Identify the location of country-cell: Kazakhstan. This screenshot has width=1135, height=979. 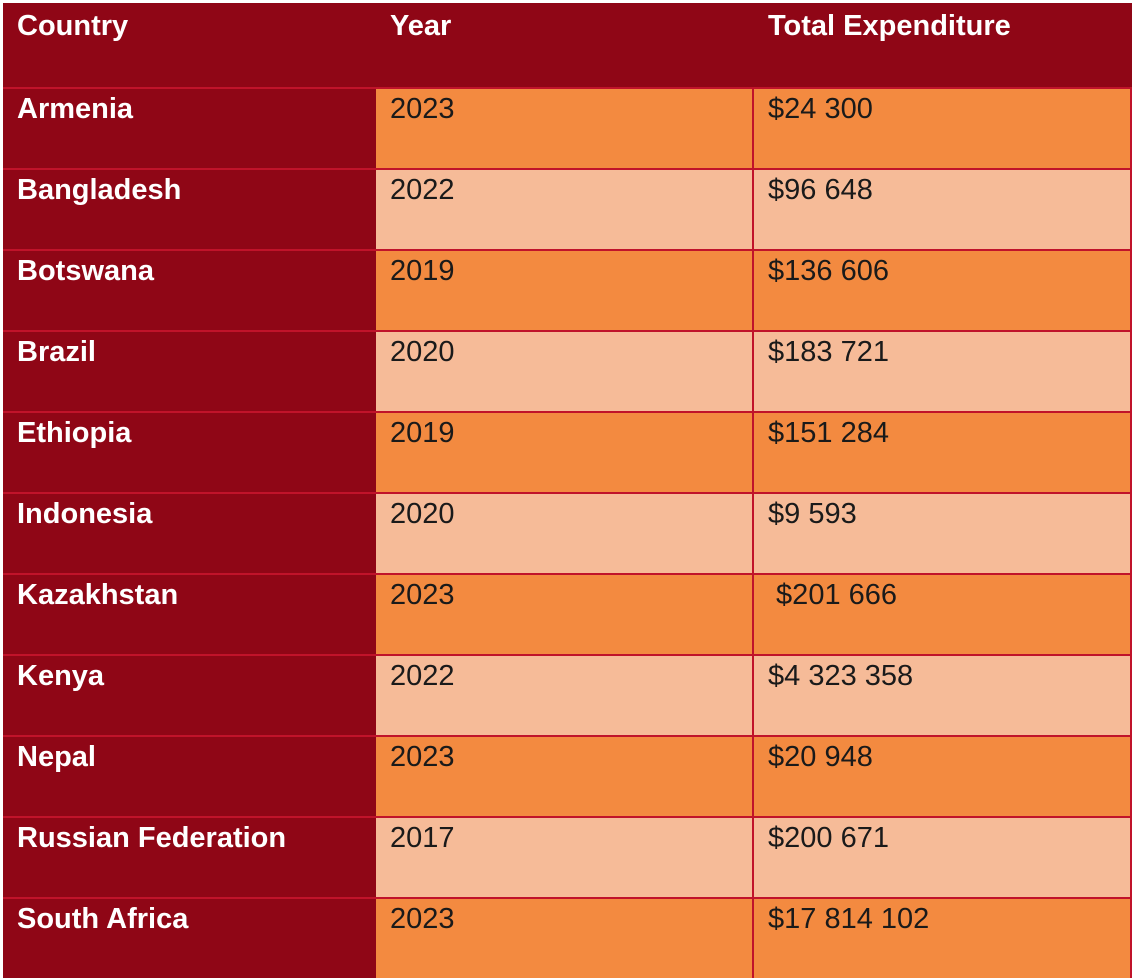
(189, 614).